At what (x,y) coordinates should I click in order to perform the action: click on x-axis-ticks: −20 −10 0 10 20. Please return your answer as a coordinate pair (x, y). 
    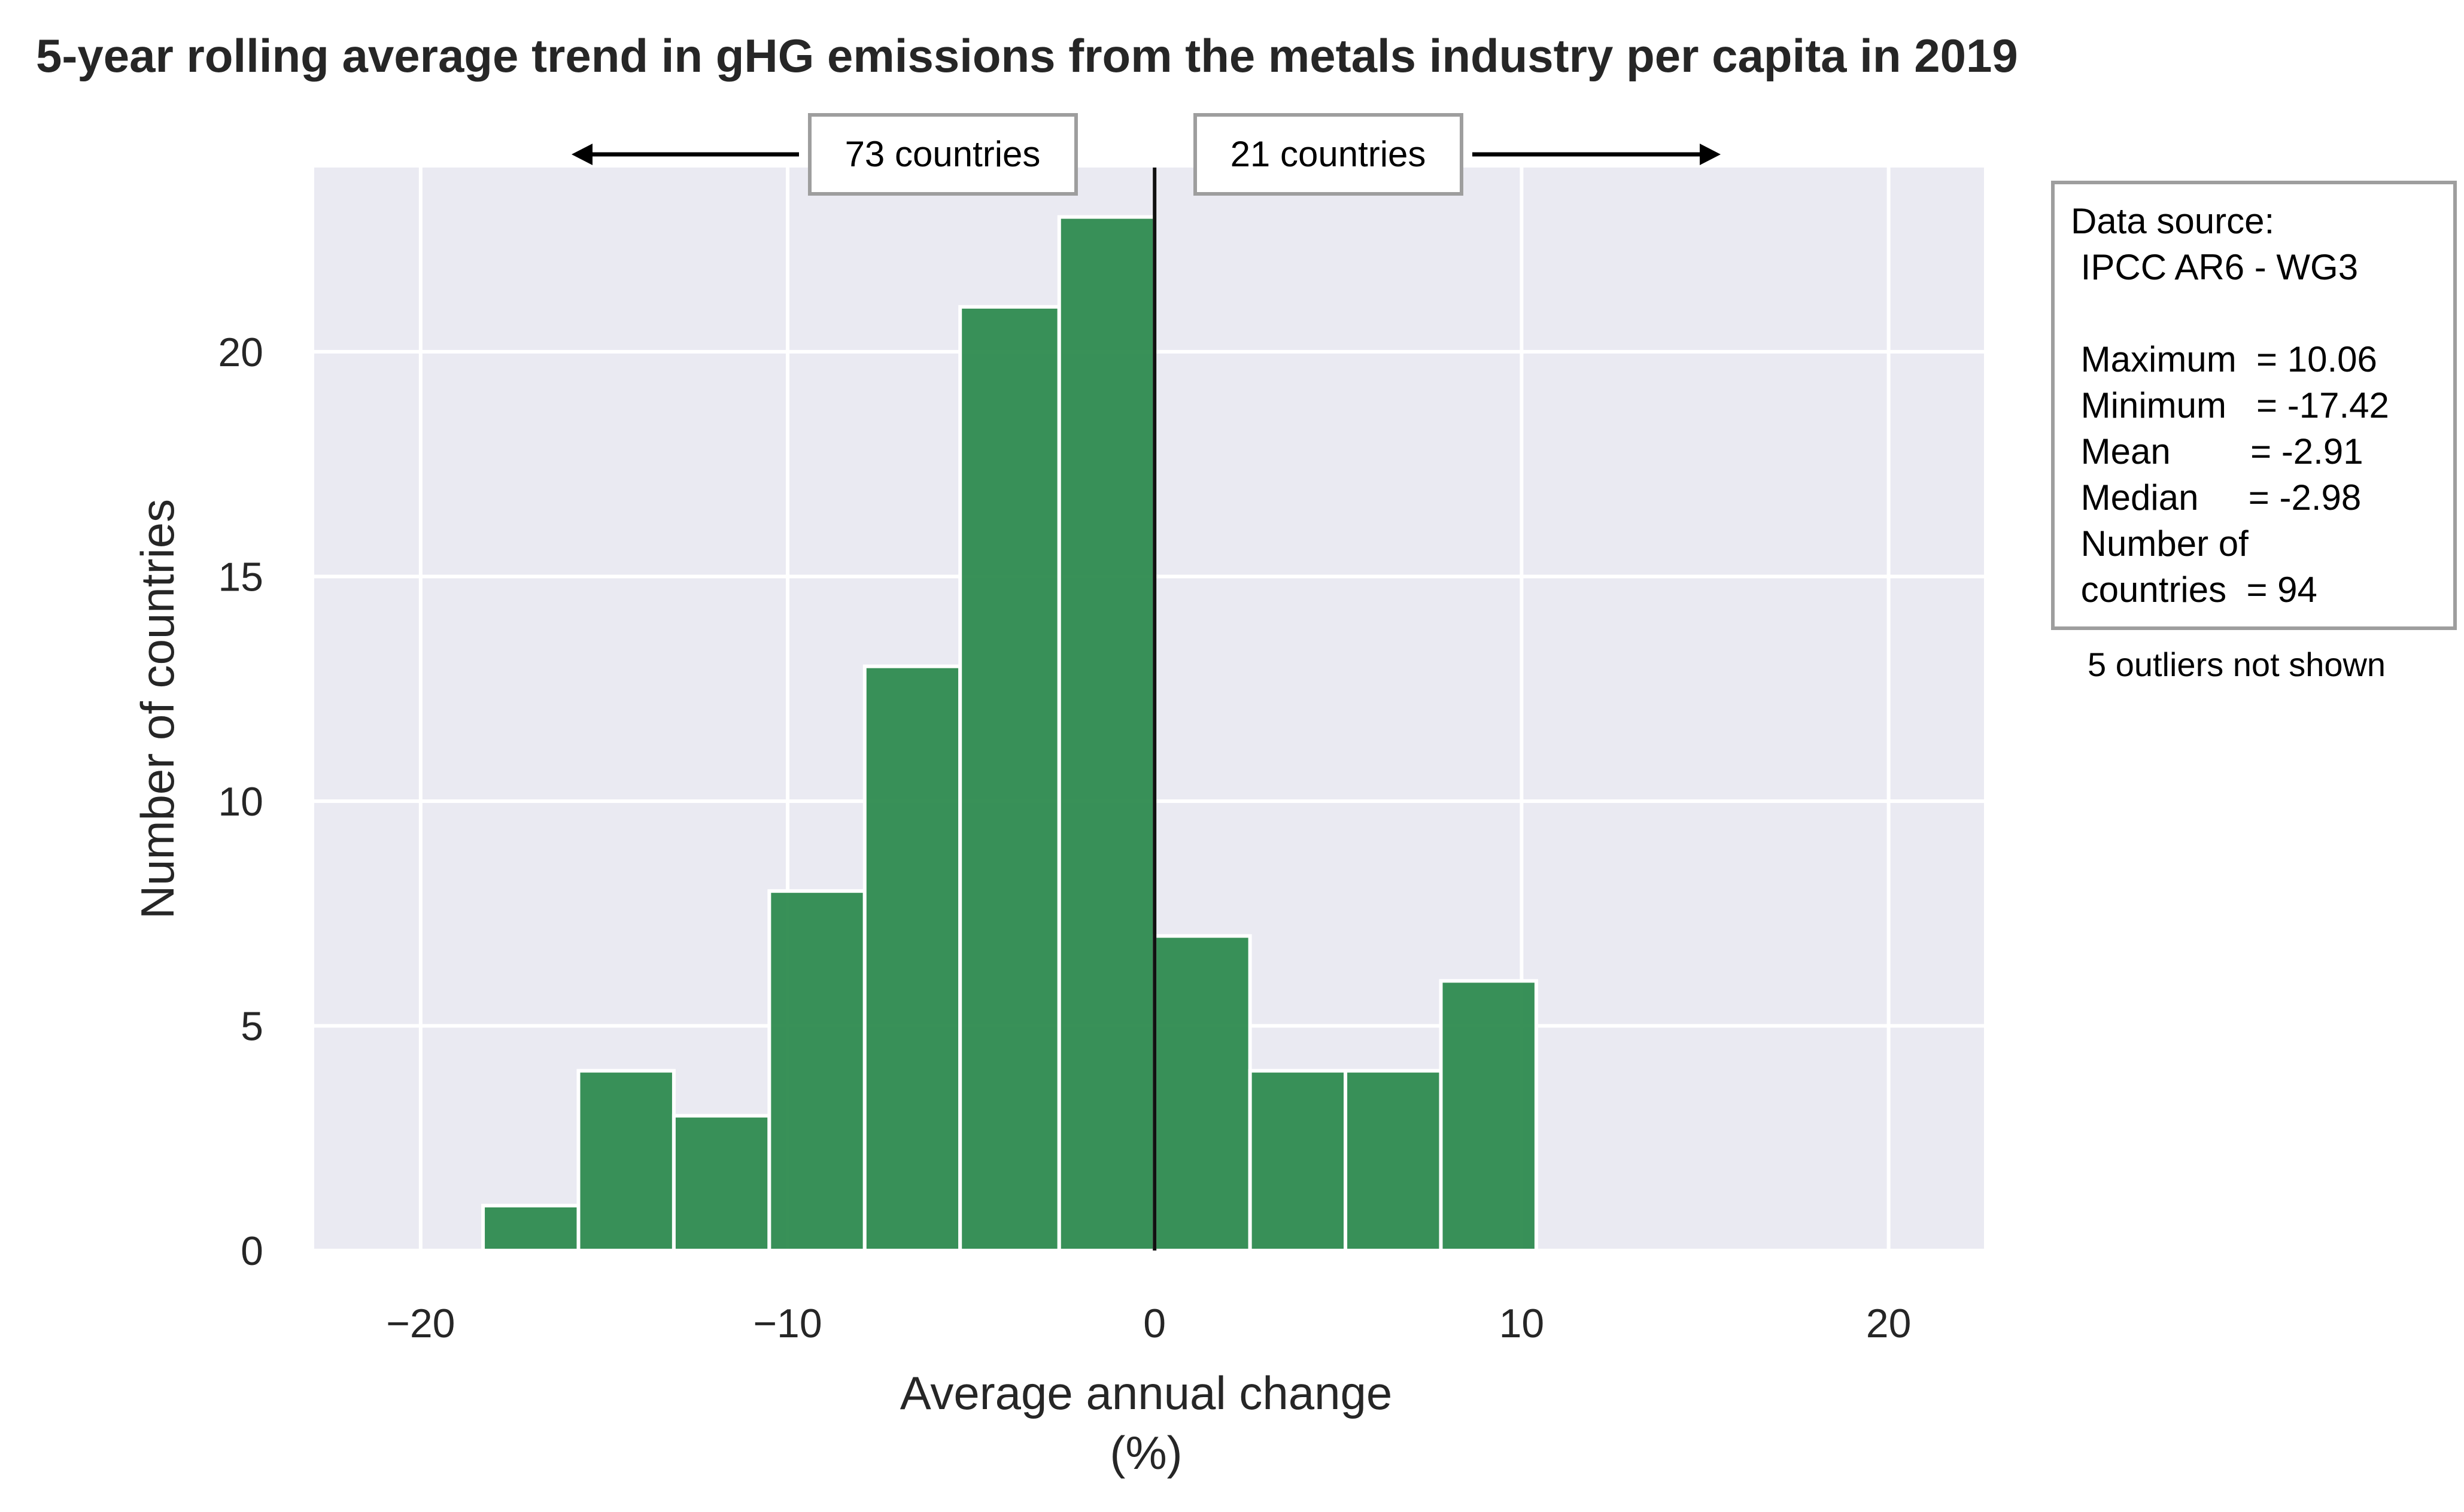
    Looking at the image, I should click on (1148, 1323).